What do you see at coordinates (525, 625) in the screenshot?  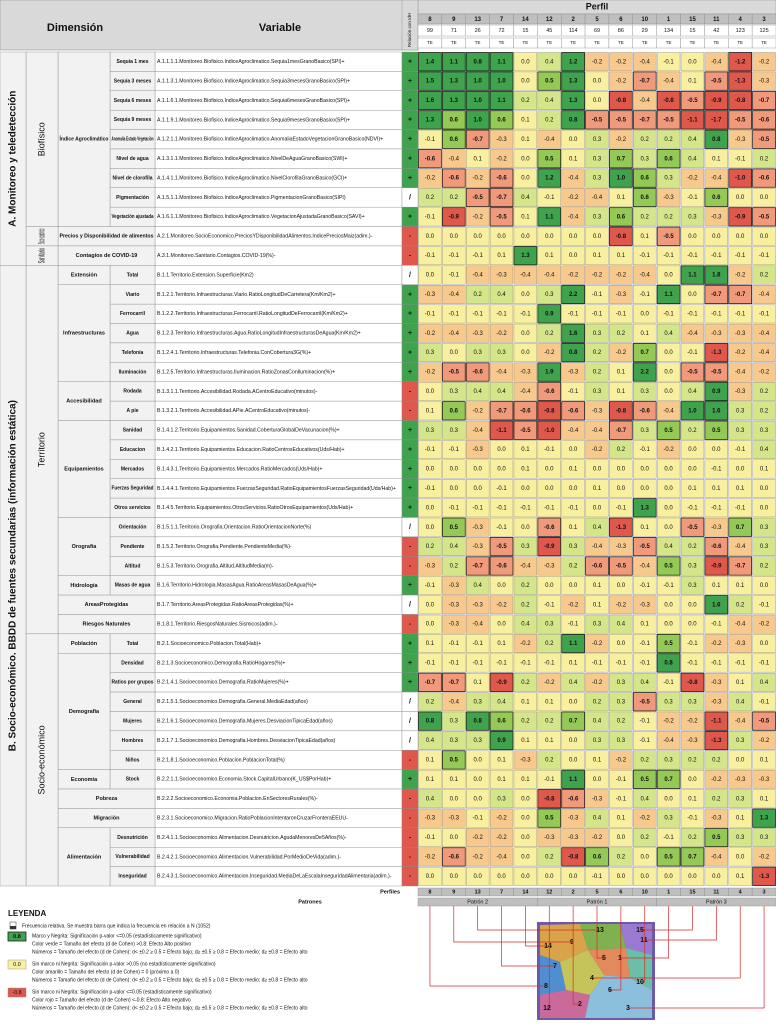 I see `heat-value: 0.4` at bounding box center [525, 625].